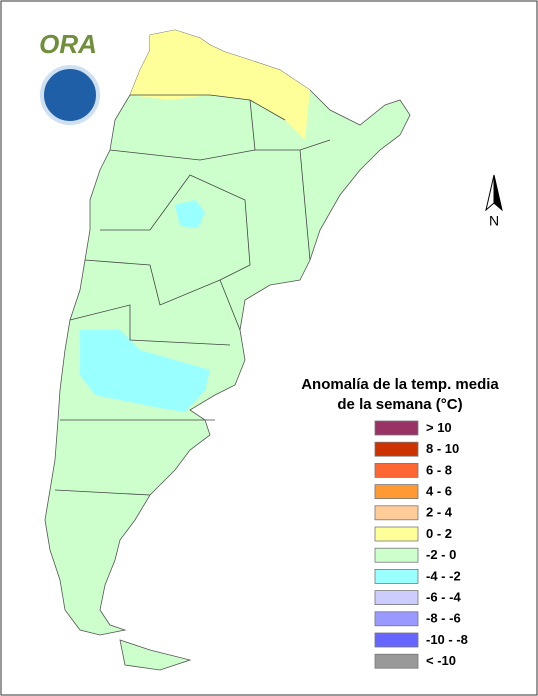 The image size is (538, 696). What do you see at coordinates (70, 95) in the screenshot?
I see `logo-emblem` at bounding box center [70, 95].